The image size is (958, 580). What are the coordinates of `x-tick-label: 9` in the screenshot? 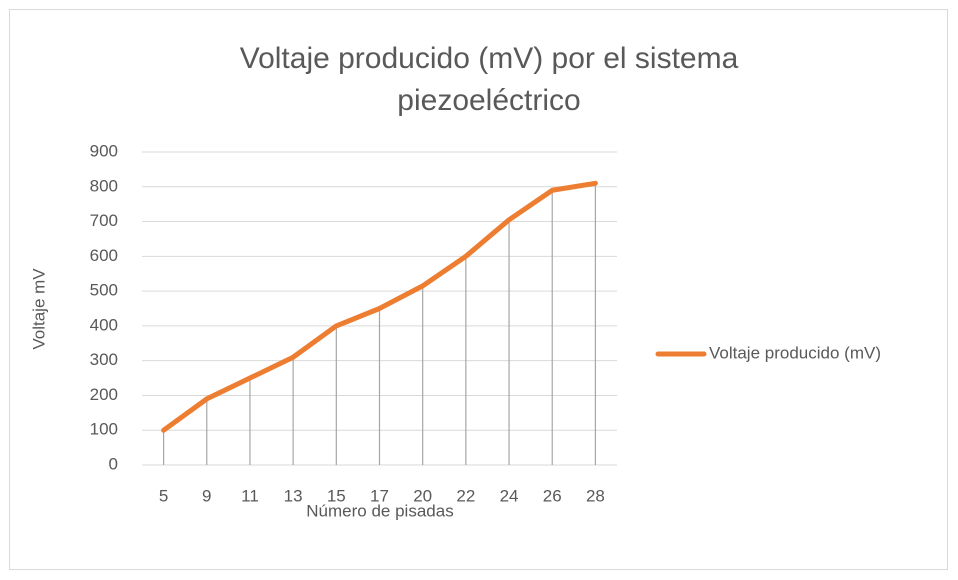 It's located at (206, 495).